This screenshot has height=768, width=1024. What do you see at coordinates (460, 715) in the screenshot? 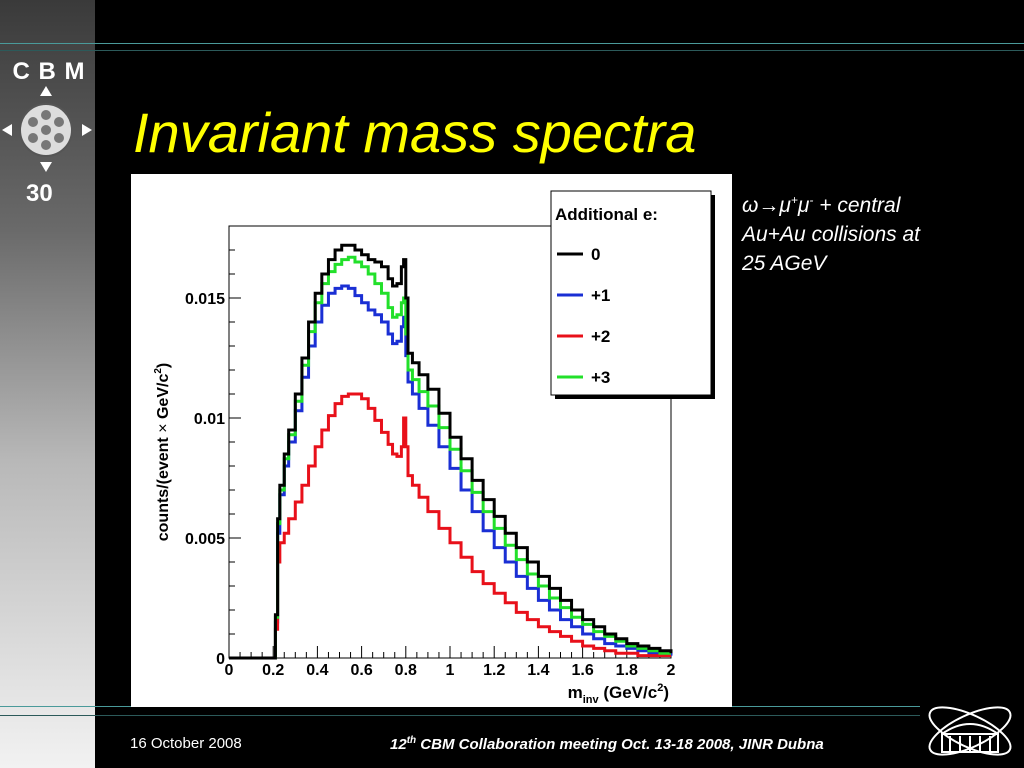
I see `bottom-rule-thin` at bounding box center [460, 715].